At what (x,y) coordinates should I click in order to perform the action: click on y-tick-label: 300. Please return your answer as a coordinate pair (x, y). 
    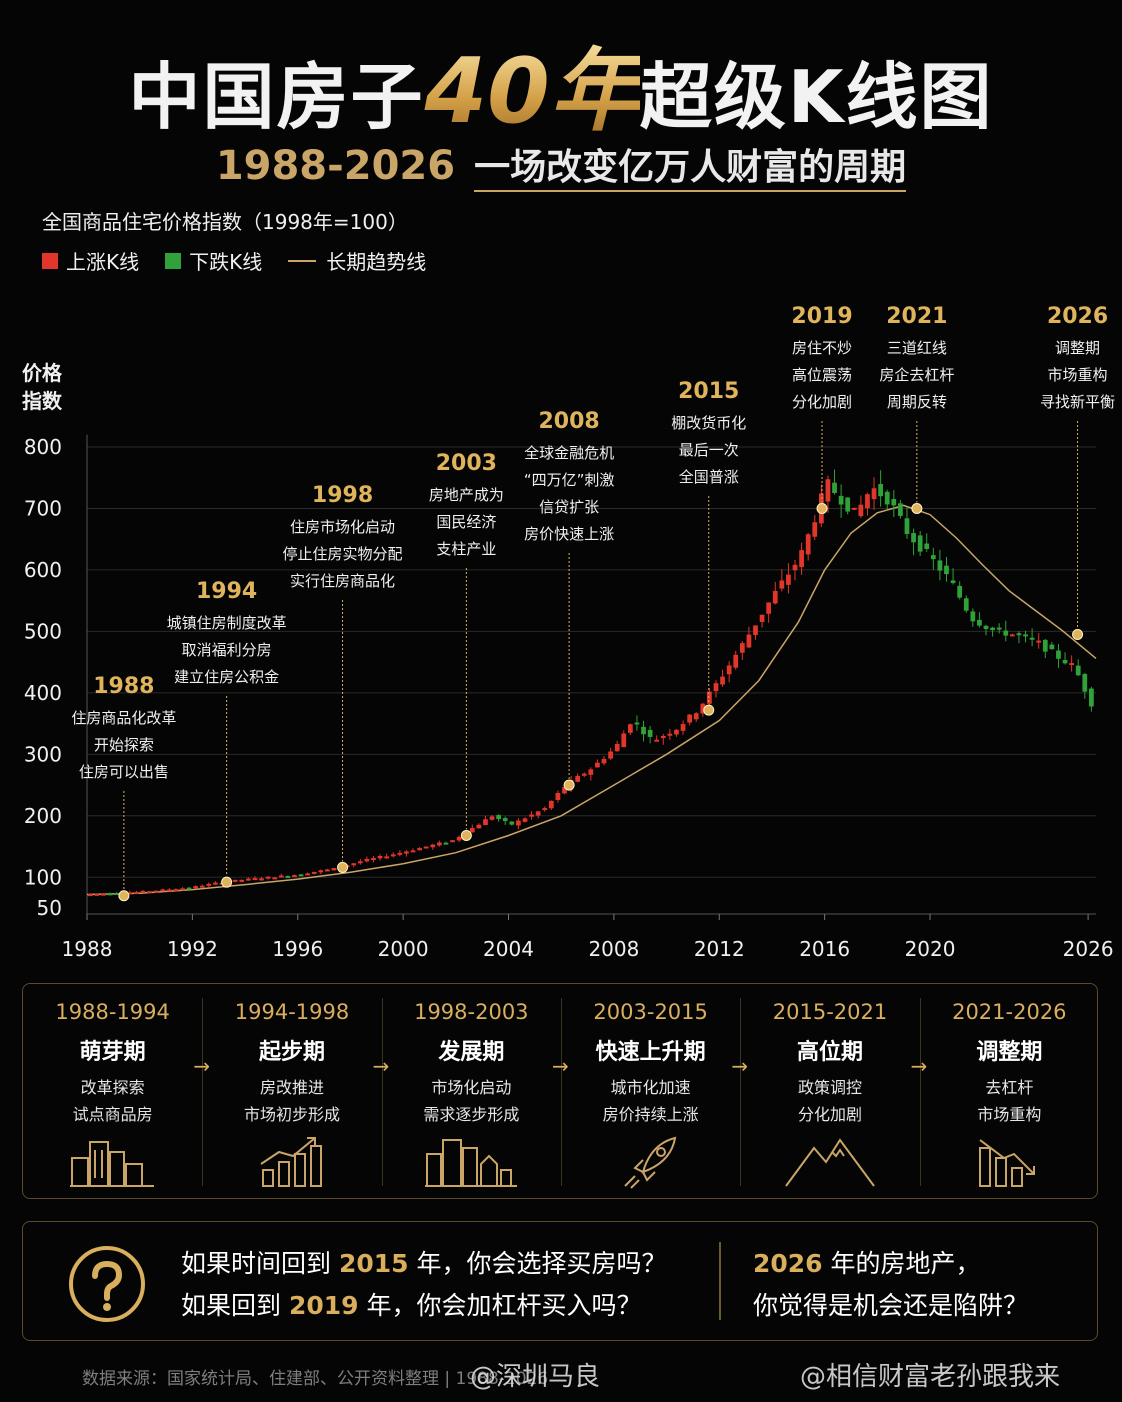
    Looking at the image, I should click on (43, 754).